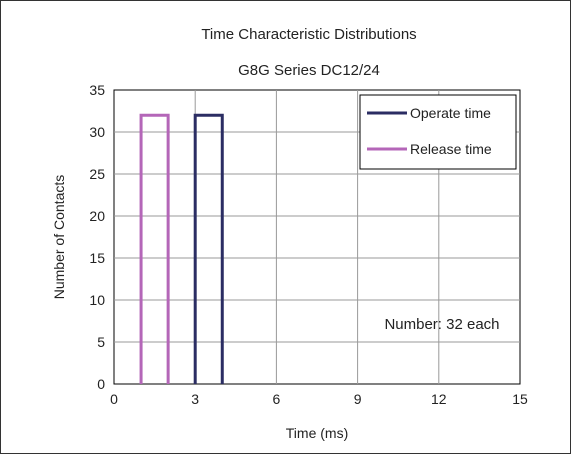  Describe the element at coordinates (97, 90) in the screenshot. I see `y-tick-label: 35` at that location.